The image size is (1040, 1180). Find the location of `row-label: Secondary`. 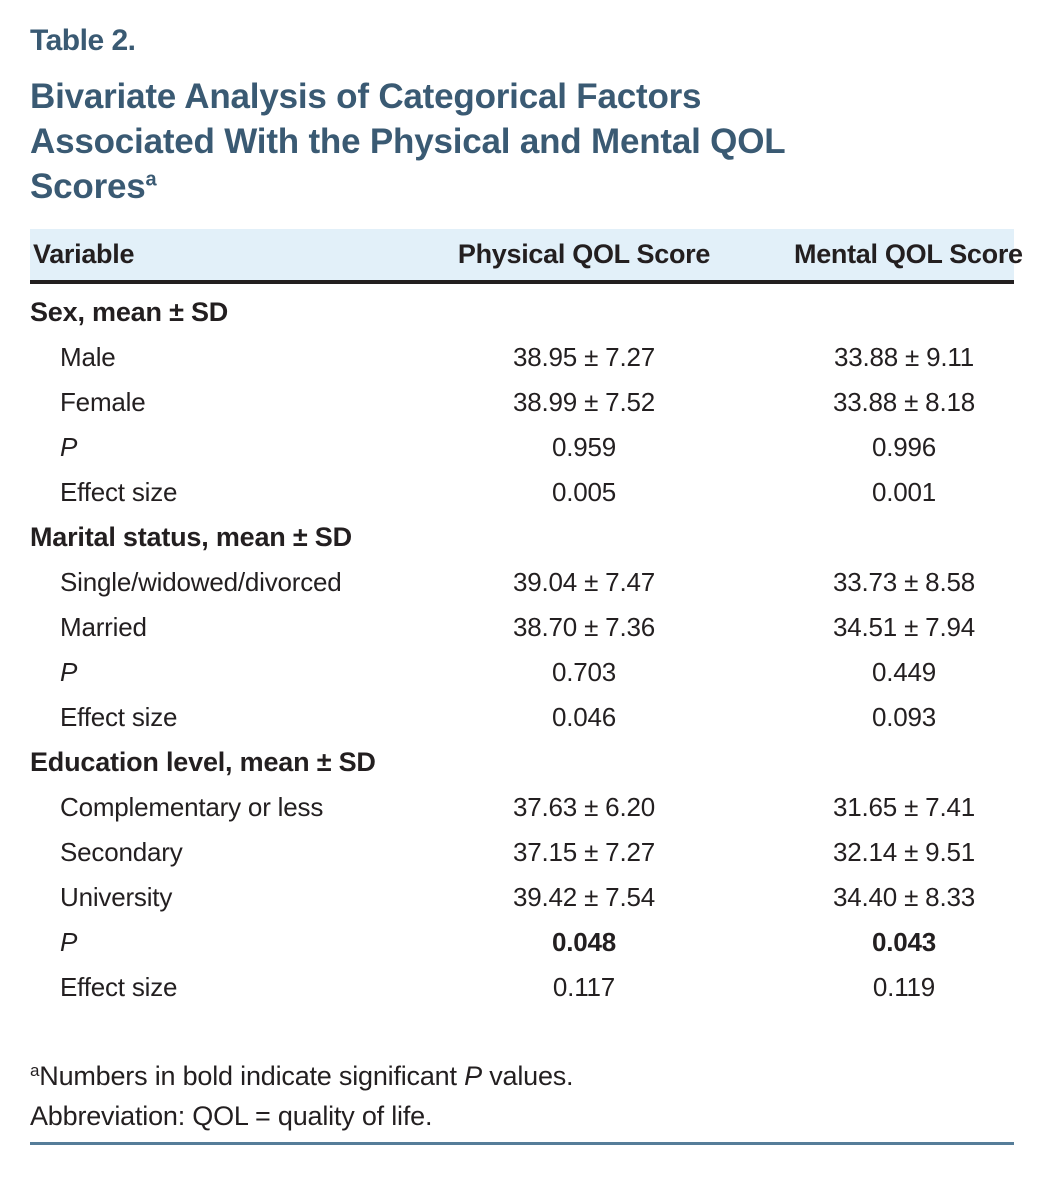

row-label: Secondary is located at coordinates (121, 852).